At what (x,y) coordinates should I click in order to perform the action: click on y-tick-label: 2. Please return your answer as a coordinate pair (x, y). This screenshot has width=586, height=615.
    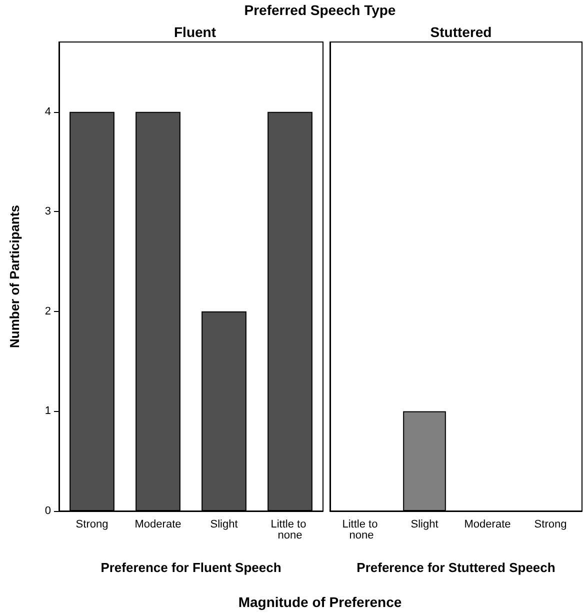
    Looking at the image, I should click on (47, 311).